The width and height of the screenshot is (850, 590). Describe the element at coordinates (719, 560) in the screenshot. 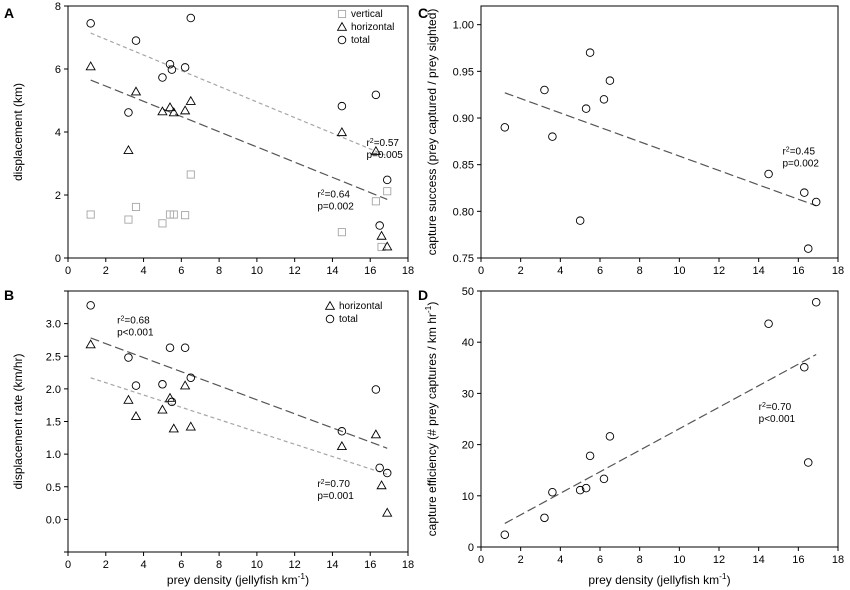

I see `panel-d-xtick-label: 12` at that location.